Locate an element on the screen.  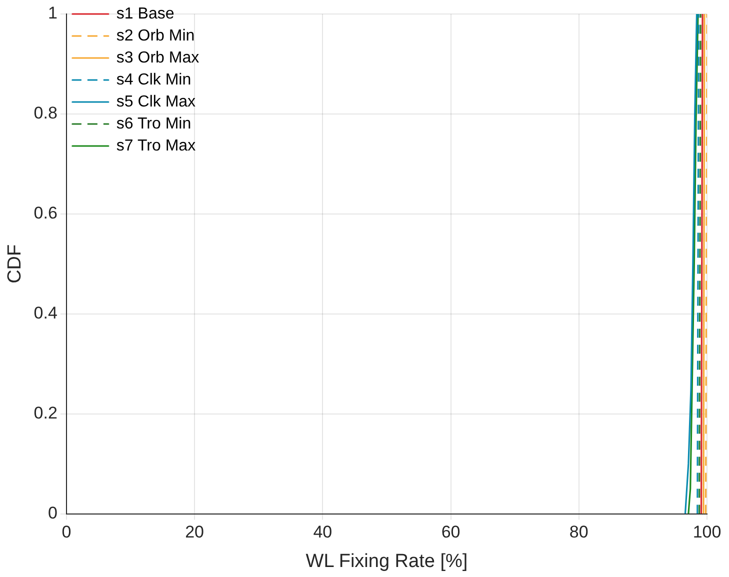
legend-label: s3 Orb Max is located at coordinates (158, 57).